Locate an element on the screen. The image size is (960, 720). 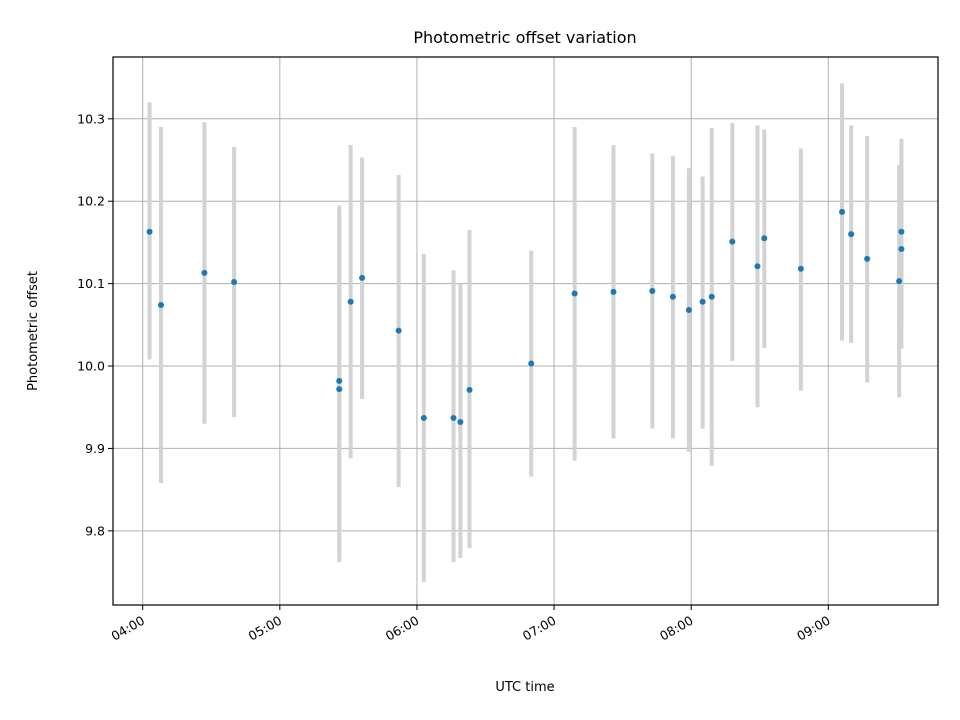
y-tick-label: 10.2 is located at coordinates (91, 201).